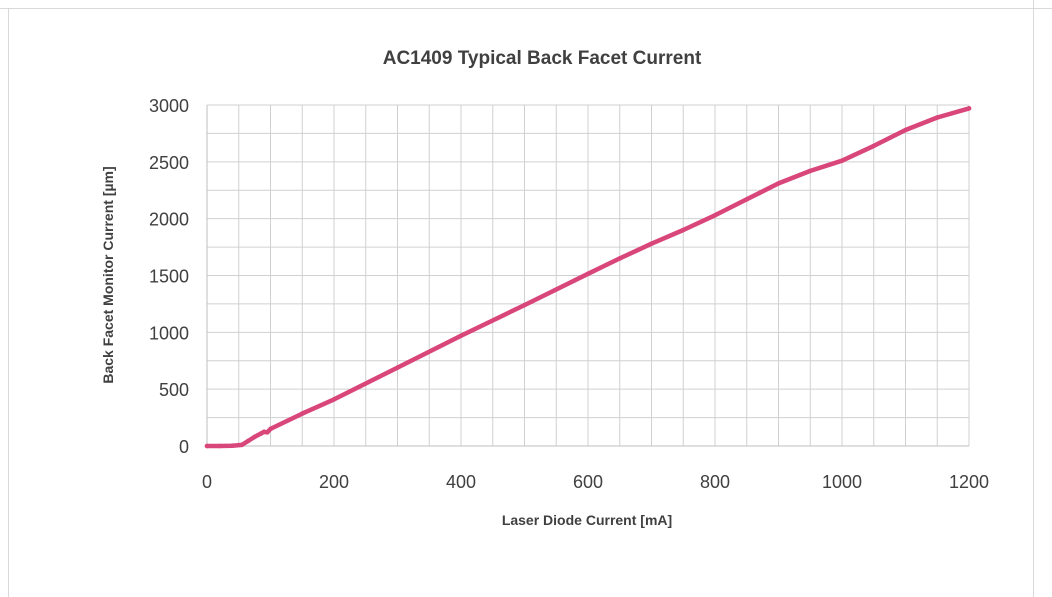 This screenshot has width=1052, height=597. What do you see at coordinates (588, 482) in the screenshot?
I see `x-tick-label: 600` at bounding box center [588, 482].